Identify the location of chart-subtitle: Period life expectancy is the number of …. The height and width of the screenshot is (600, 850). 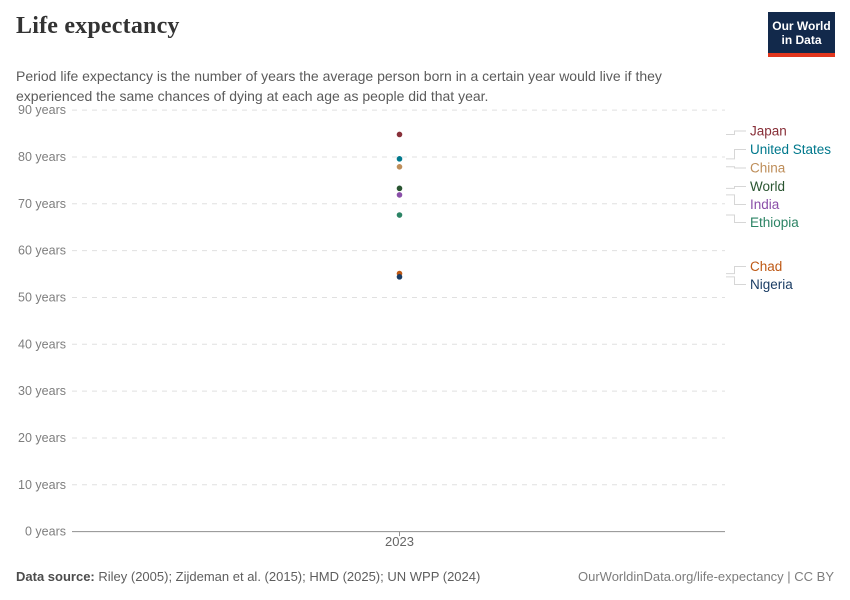
(339, 86).